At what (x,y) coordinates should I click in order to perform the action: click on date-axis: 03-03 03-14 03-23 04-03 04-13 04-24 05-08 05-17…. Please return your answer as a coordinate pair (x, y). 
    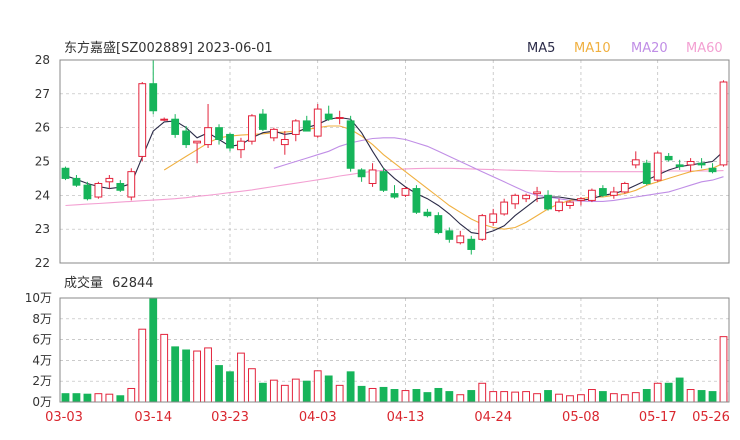
    Looking at the image, I should click on (387, 417).